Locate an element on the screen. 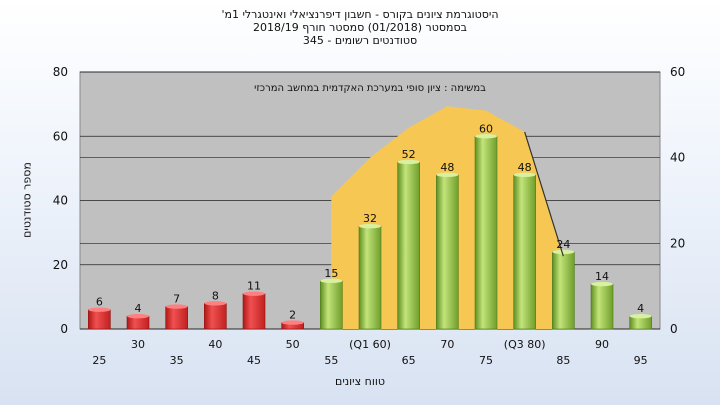 The width and height of the screenshot is (720, 405). bar-value-label: 7 is located at coordinates (176, 299).